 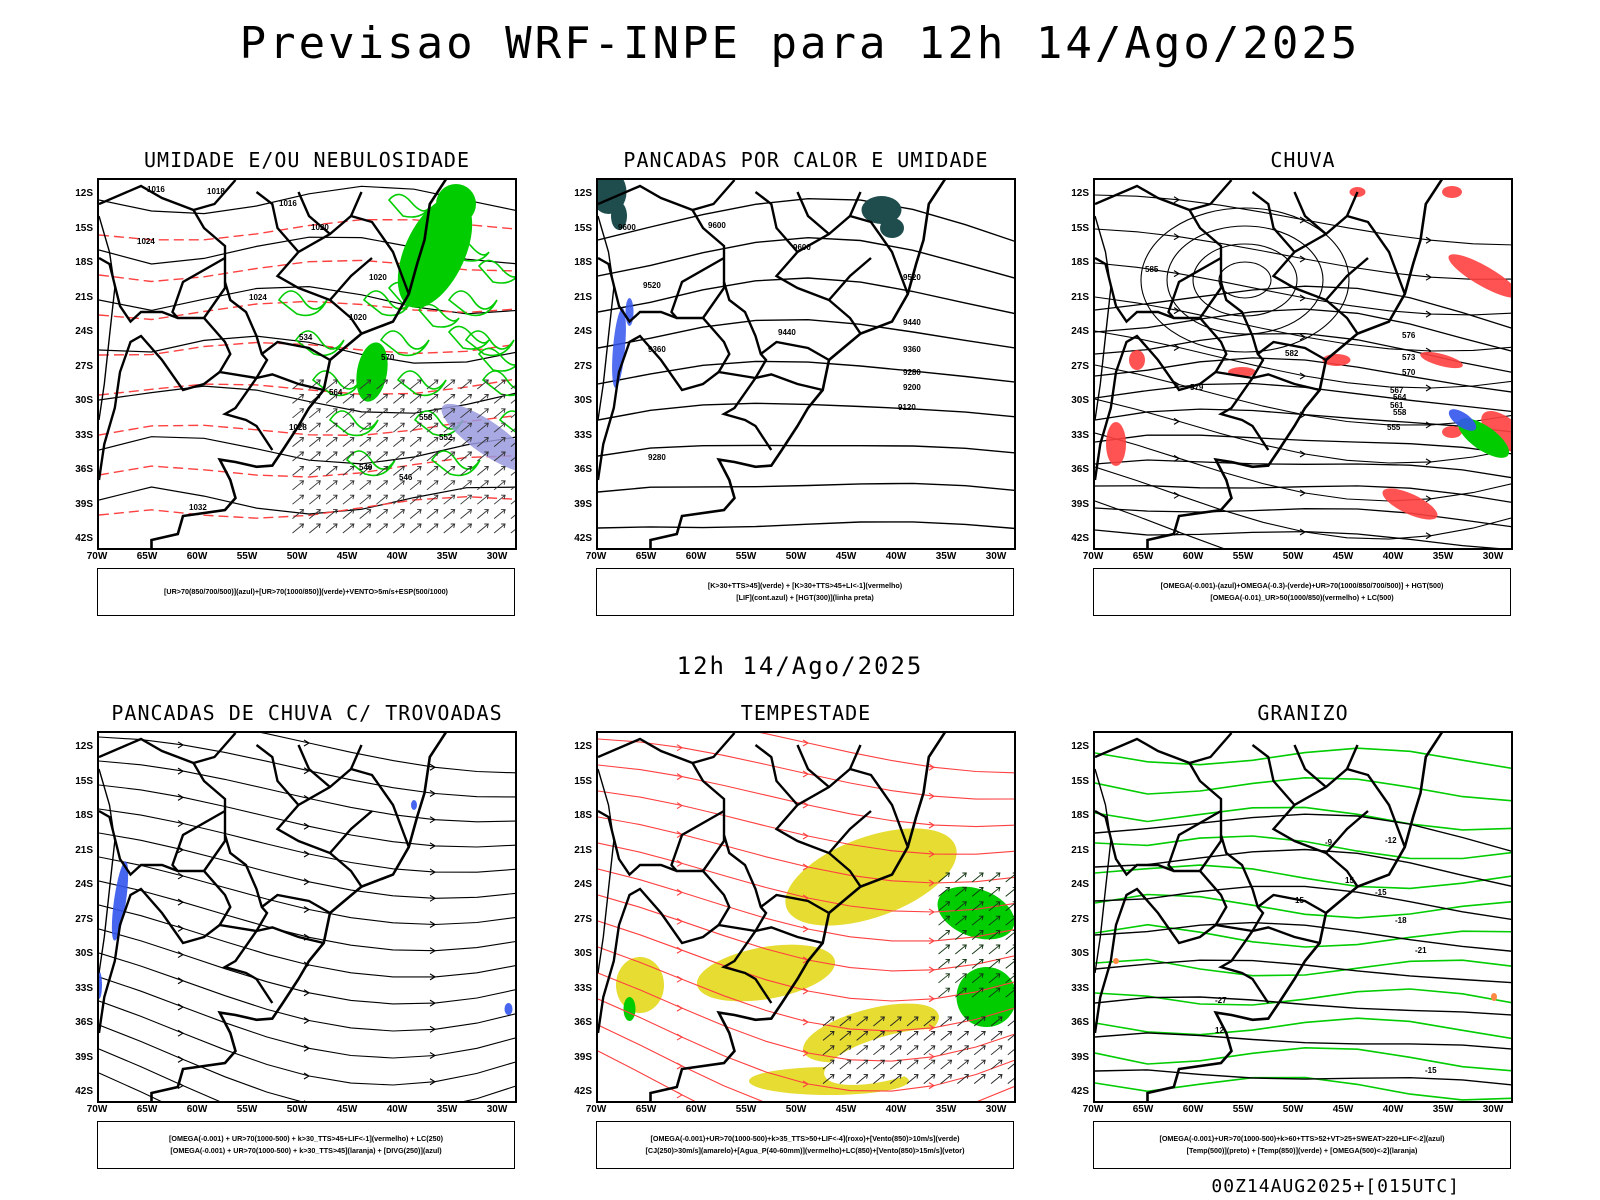 I want to click on contour-label: -9, so click(x=1329, y=842).